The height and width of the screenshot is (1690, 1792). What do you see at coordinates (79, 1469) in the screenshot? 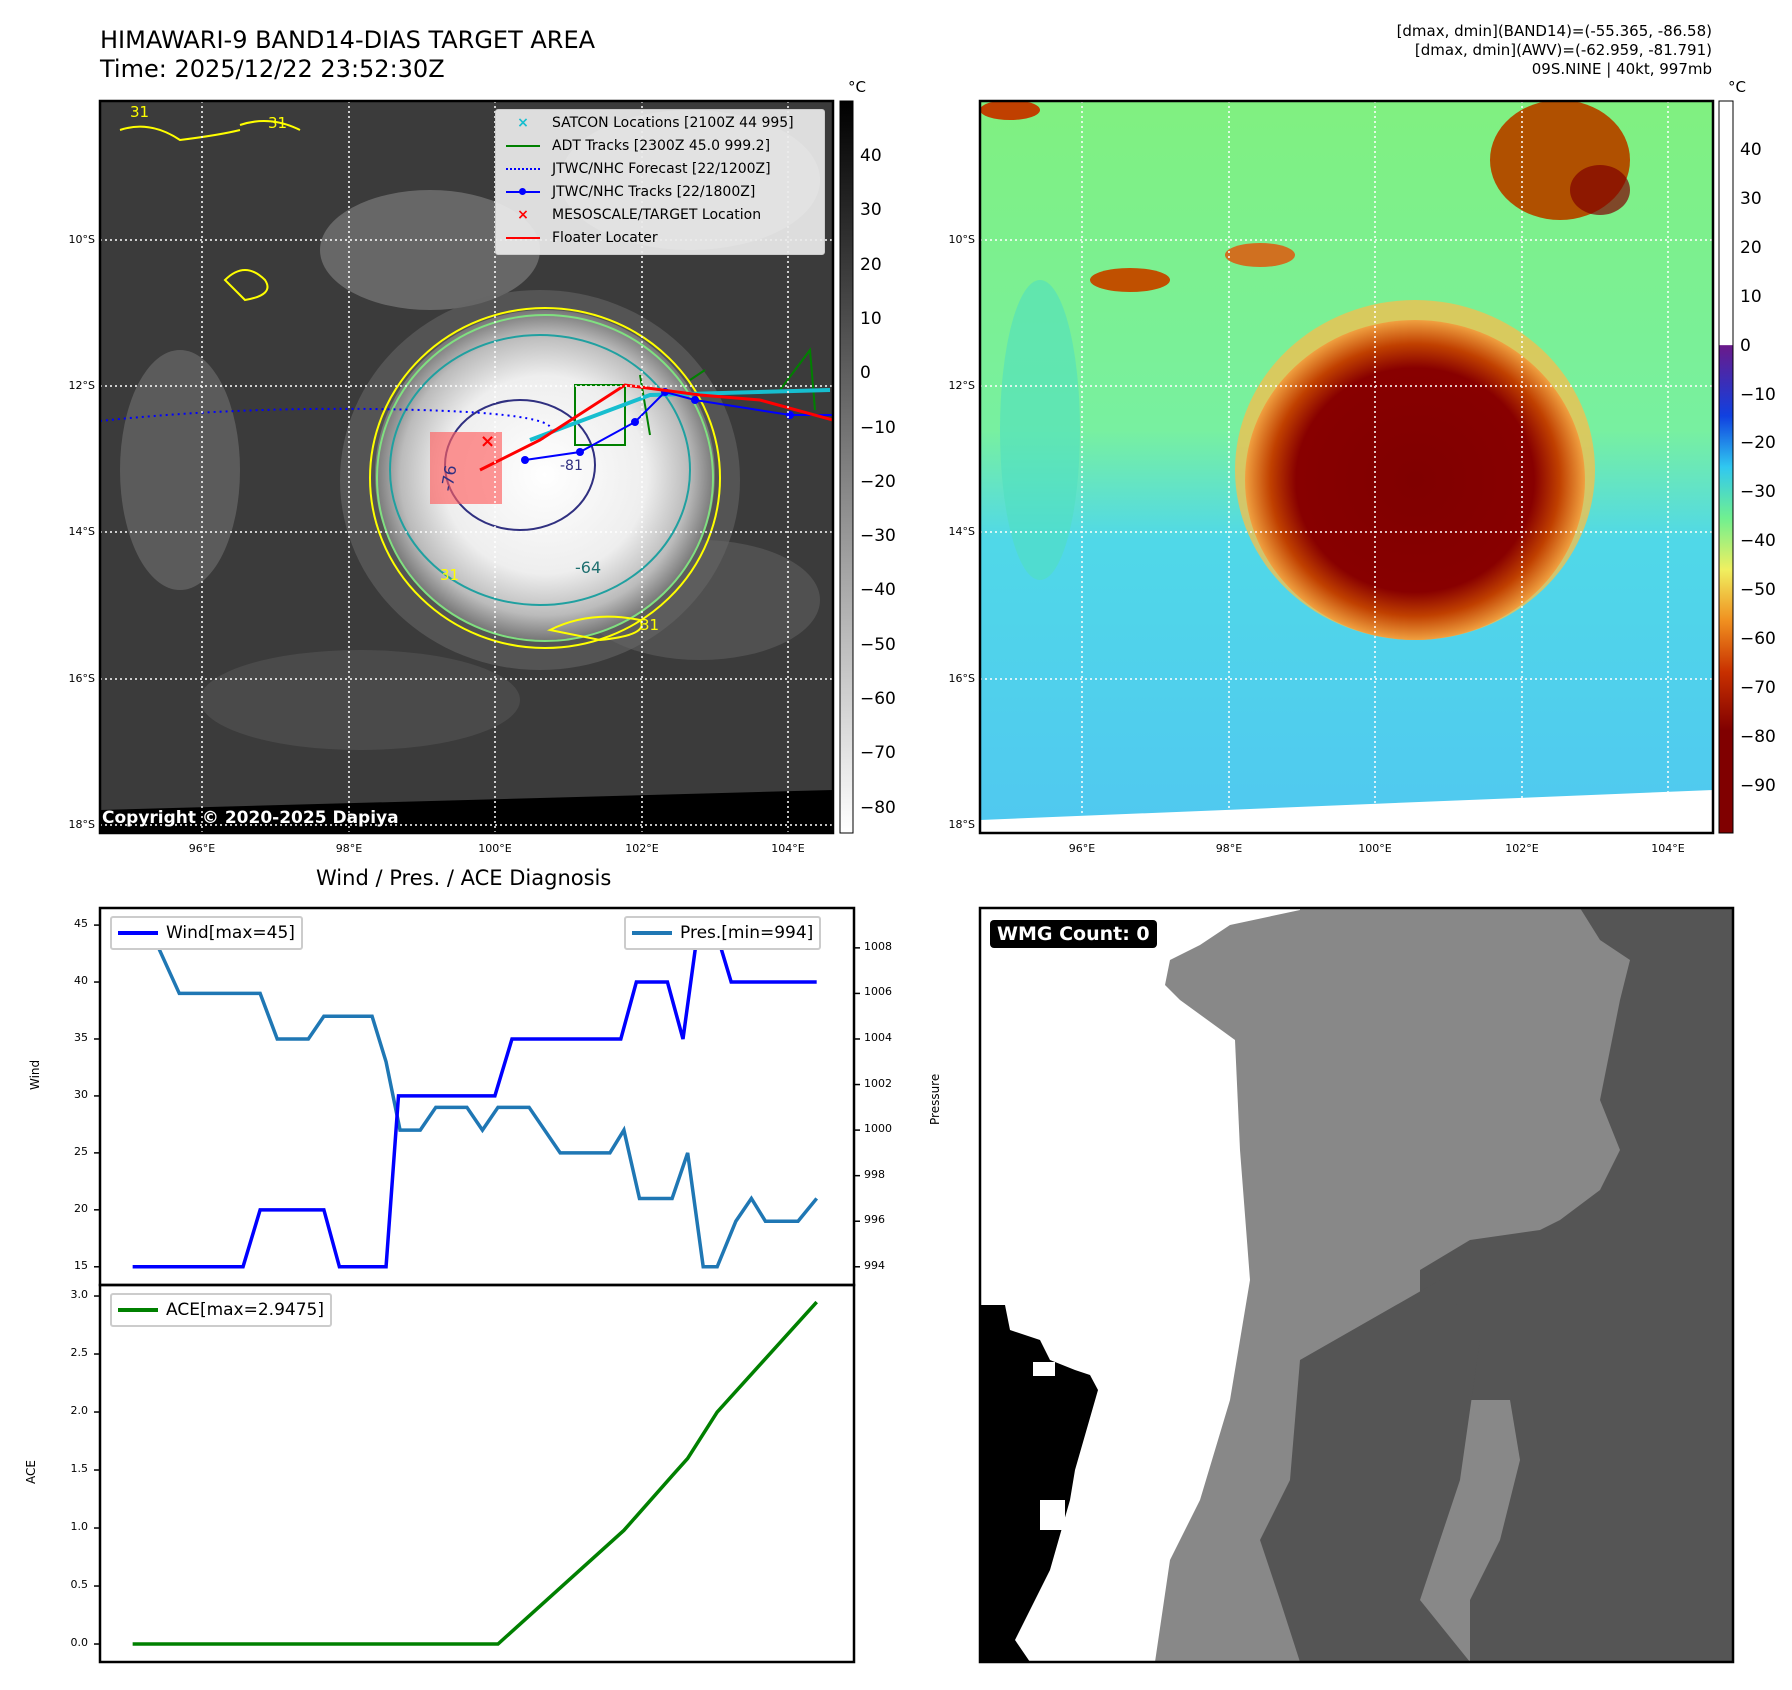
I see `y-tick-label: 1.5` at bounding box center [79, 1469].